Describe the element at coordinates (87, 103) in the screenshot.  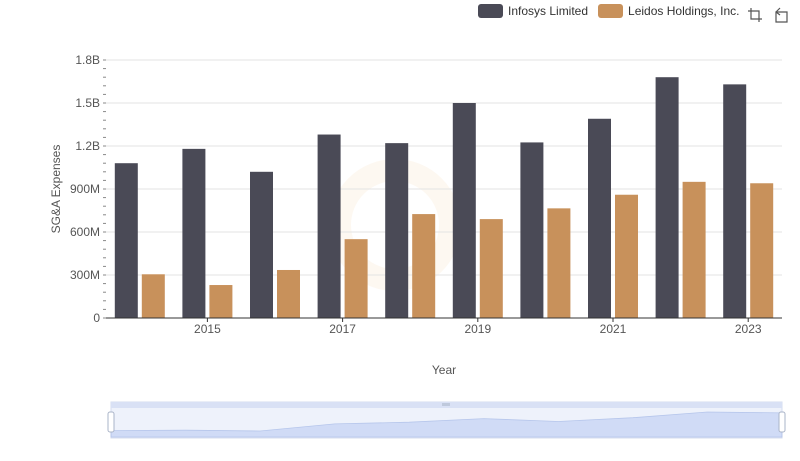
I see `y-tick-label: 1.5B` at that location.